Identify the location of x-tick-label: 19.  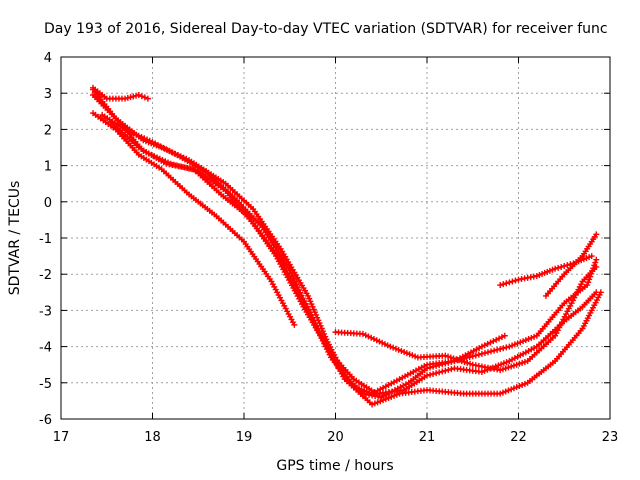
(244, 437).